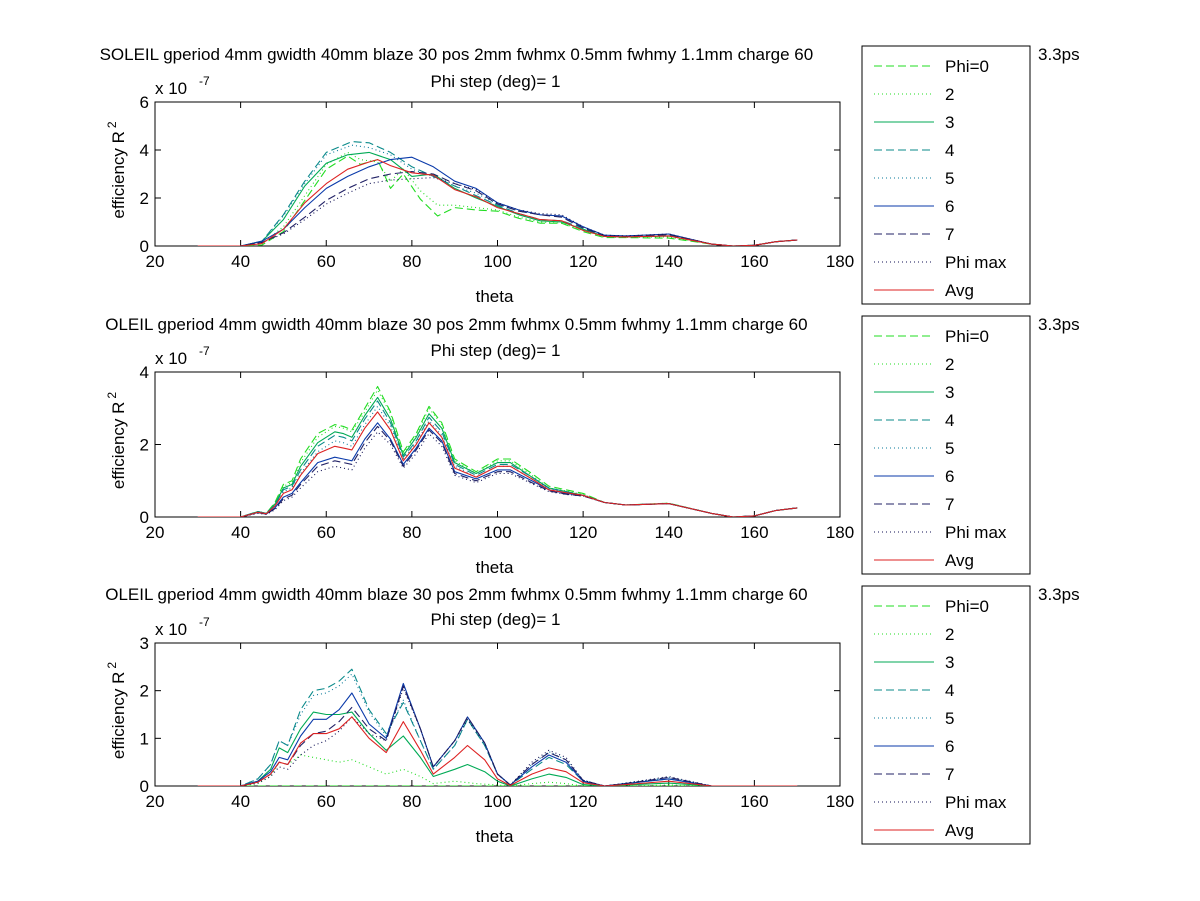 Image resolution: width=1200 pixels, height=901 pixels. Describe the element at coordinates (949, 420) in the screenshot. I see `legend-entry-label: 4` at that location.